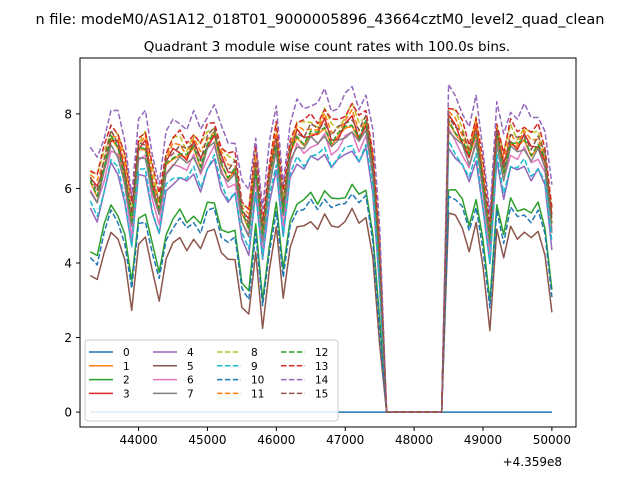 Image resolution: width=640 pixels, height=480 pixels. Describe the element at coordinates (254, 353) in the screenshot. I see `legend-label-8: 8` at that location.